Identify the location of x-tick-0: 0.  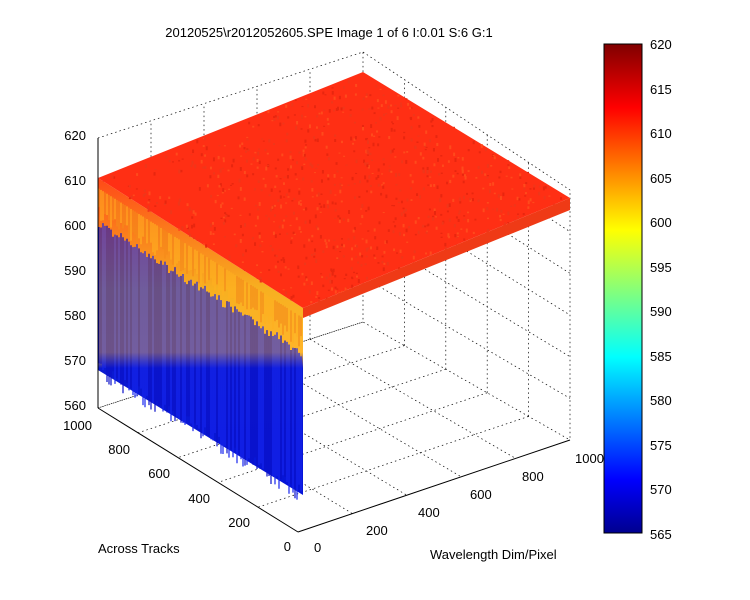
(317, 547).